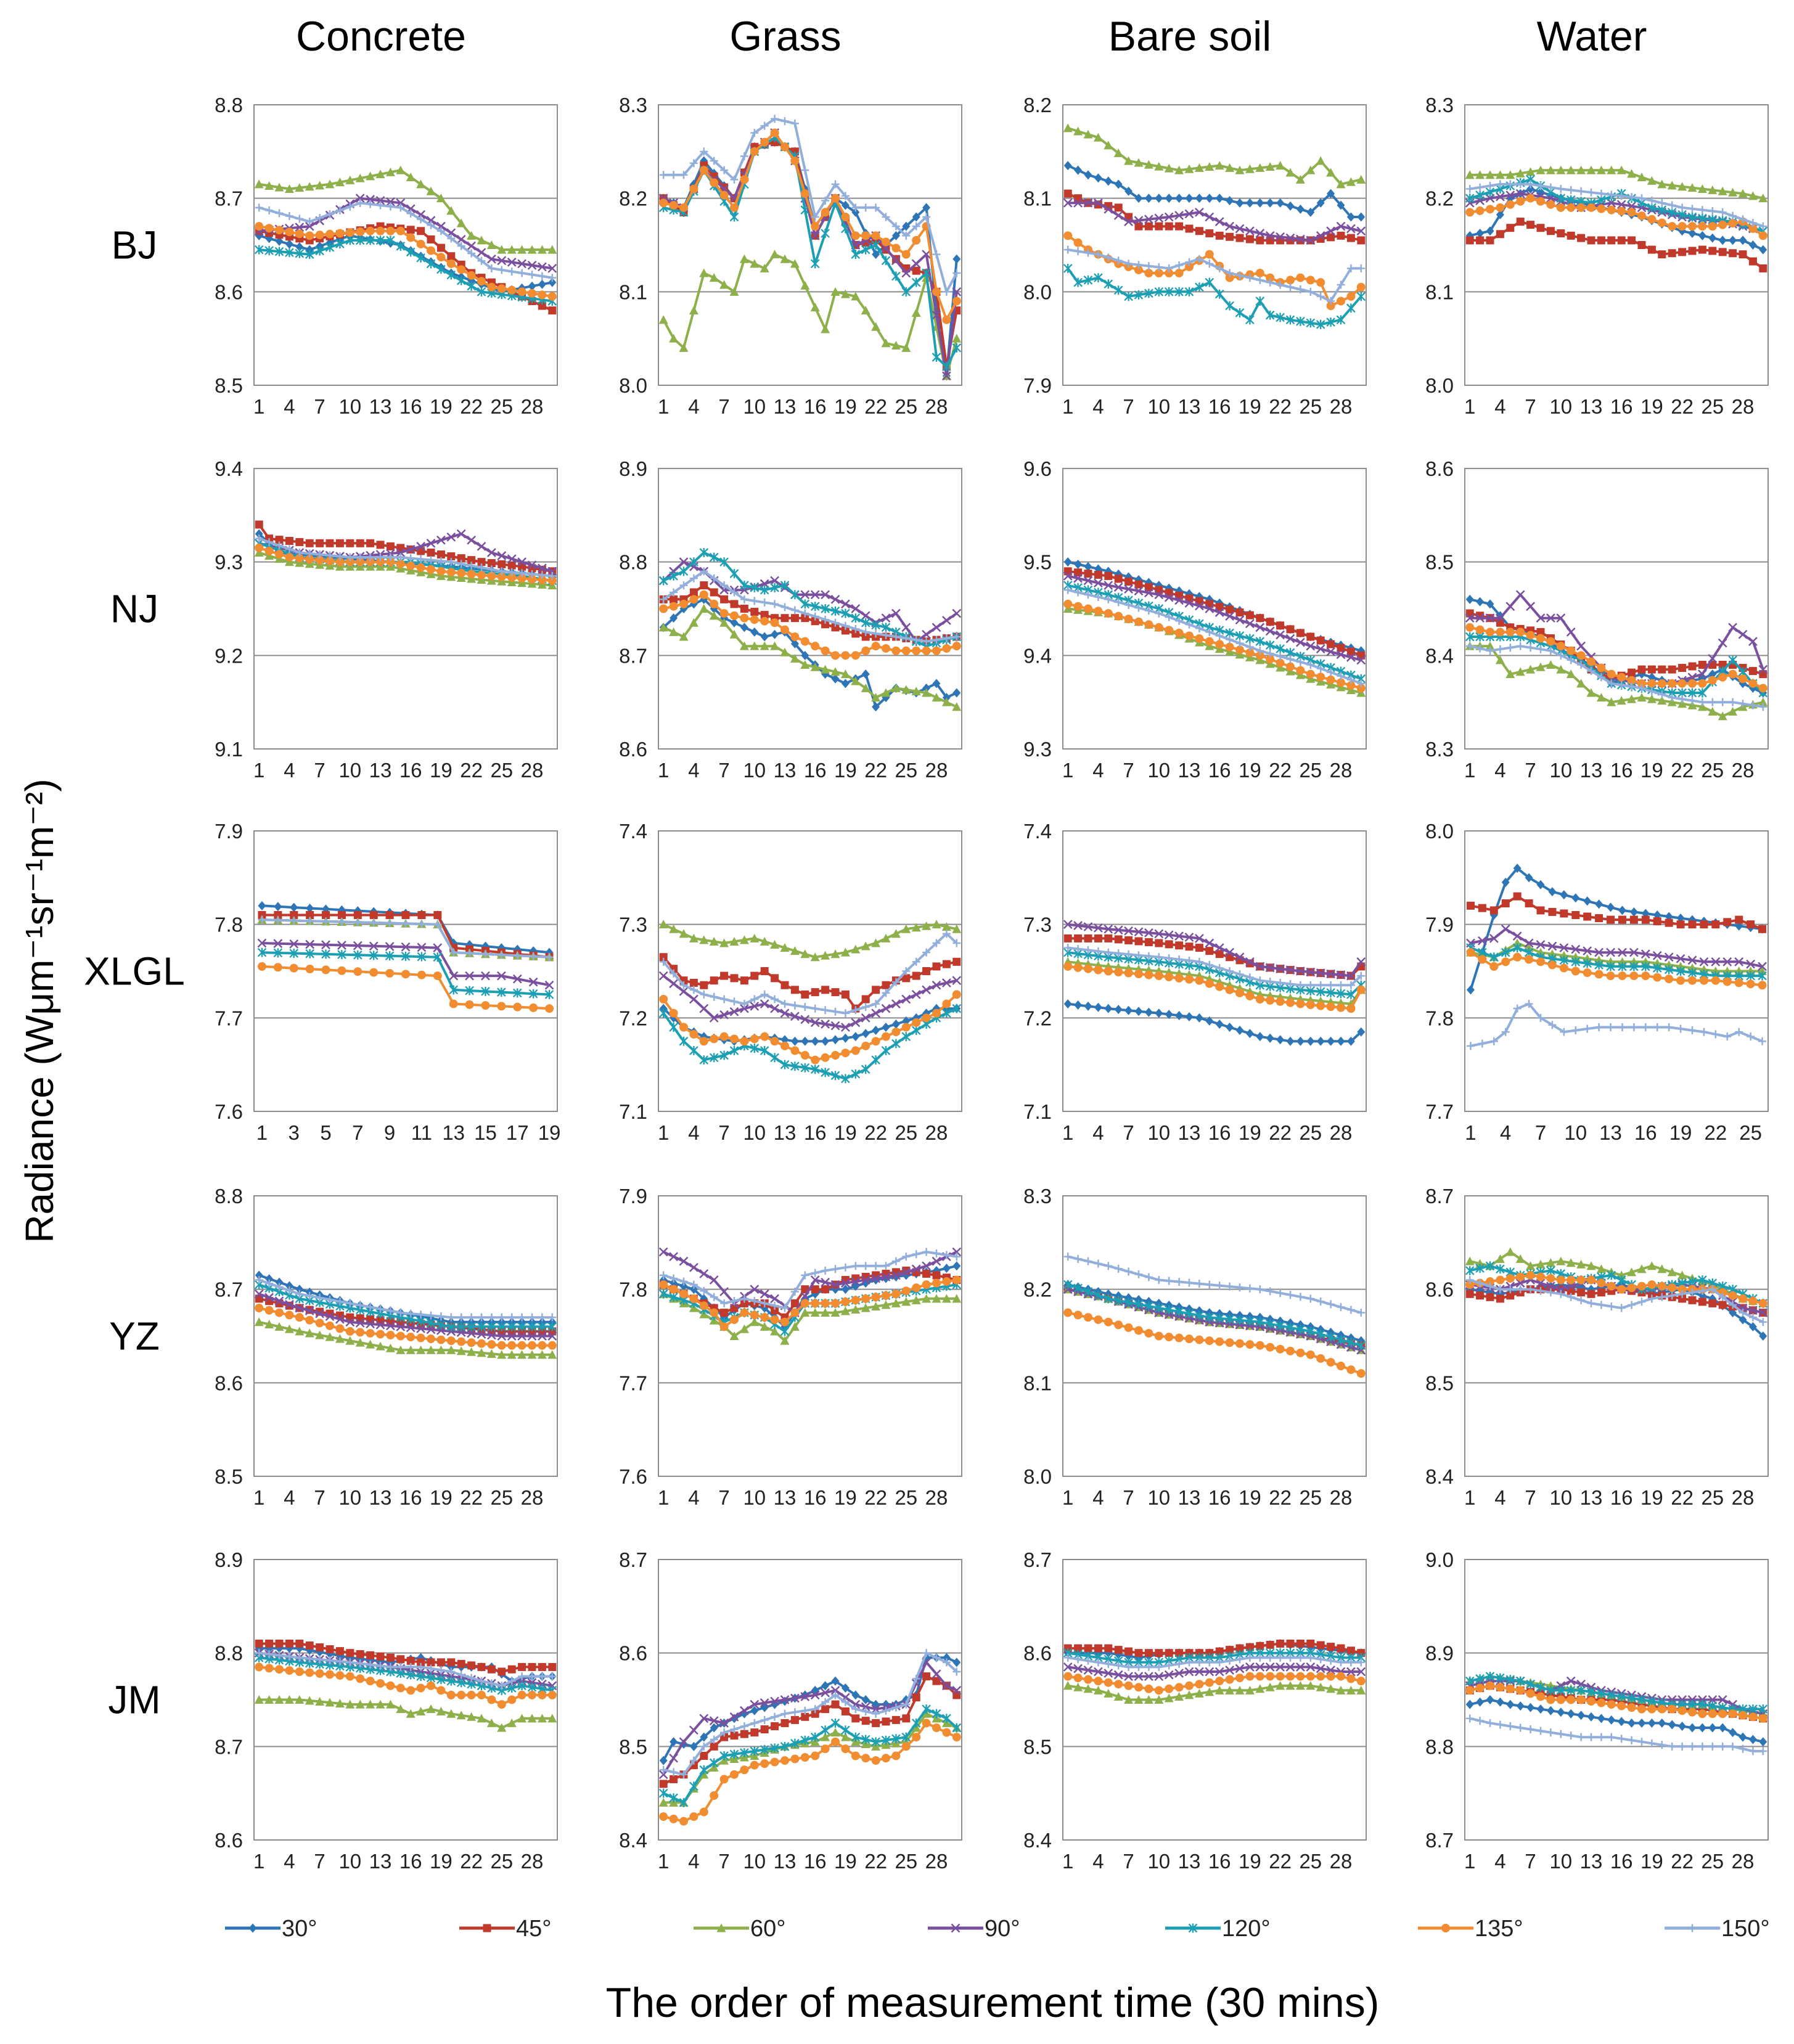  Describe the element at coordinates (229, 563) in the screenshot. I see `y-tick-label: 9.3` at that location.